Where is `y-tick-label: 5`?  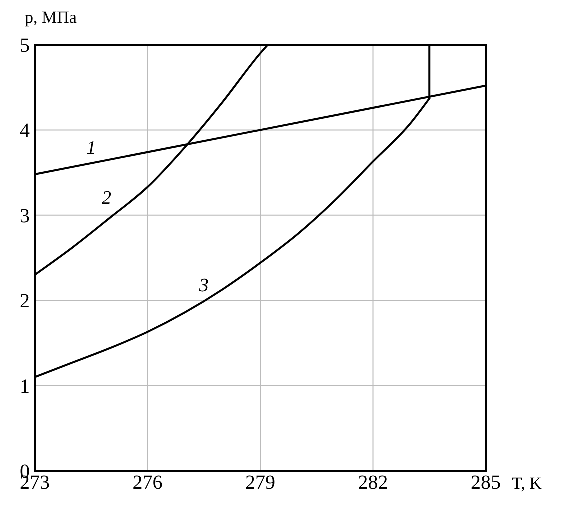 y-tick-label: 5 is located at coordinates (25, 46).